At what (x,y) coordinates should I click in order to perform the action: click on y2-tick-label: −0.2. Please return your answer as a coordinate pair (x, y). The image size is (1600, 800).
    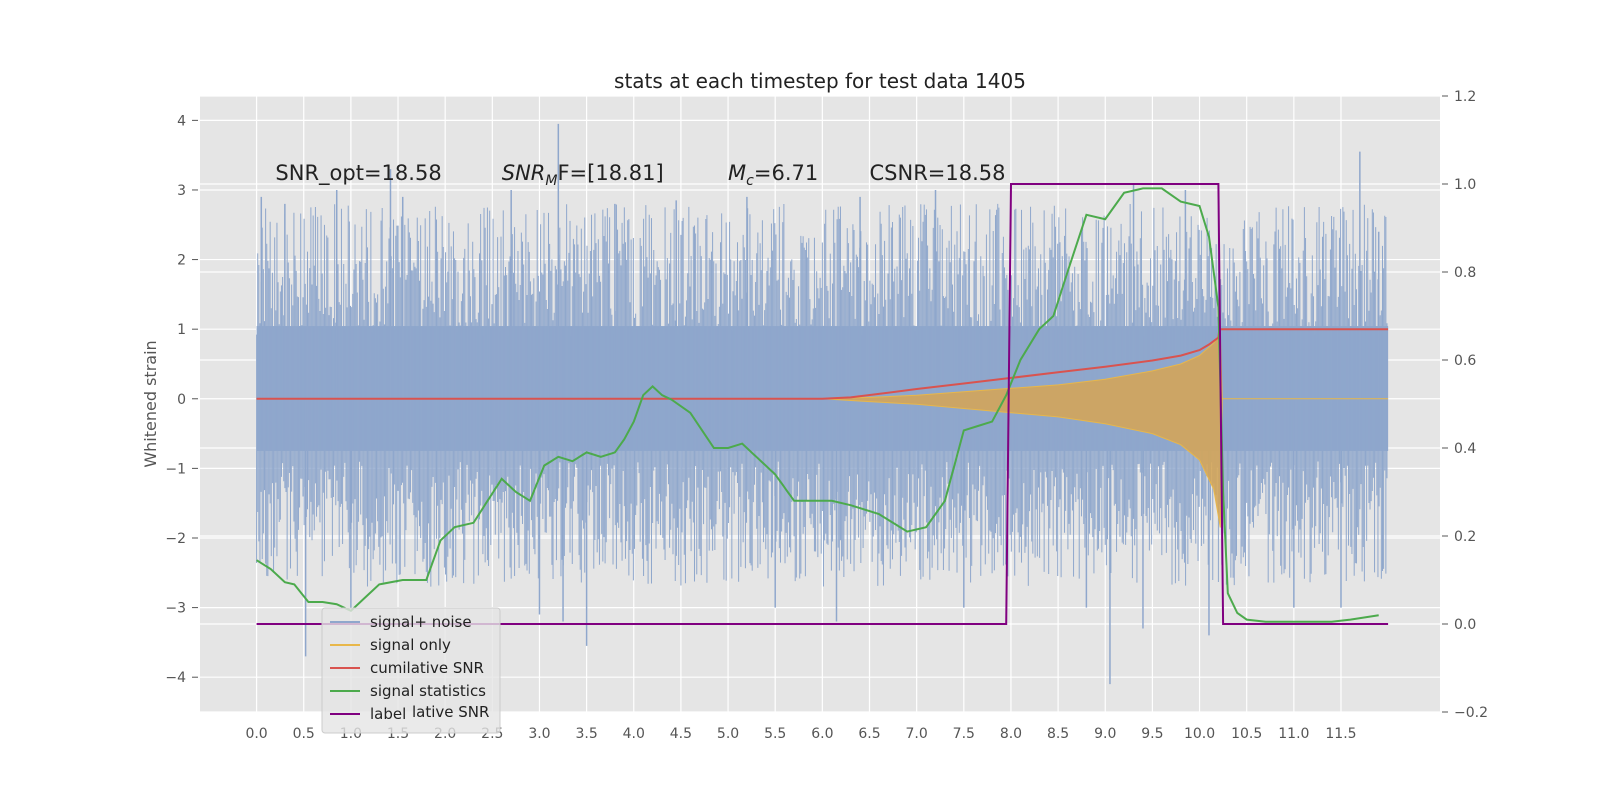
    Looking at the image, I should click on (1471, 713).